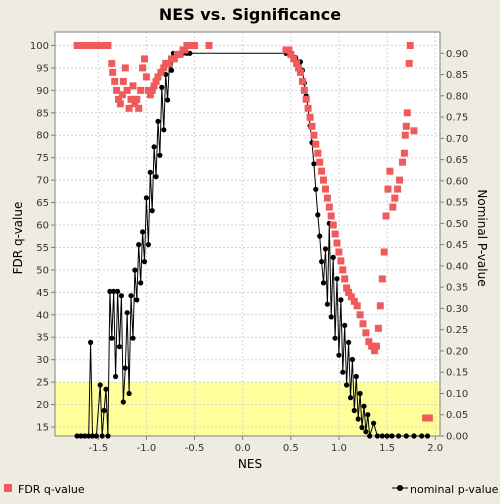 This screenshot has width=500, height=504. I want to click on y-left-tick-label: 20, so click(42, 405).